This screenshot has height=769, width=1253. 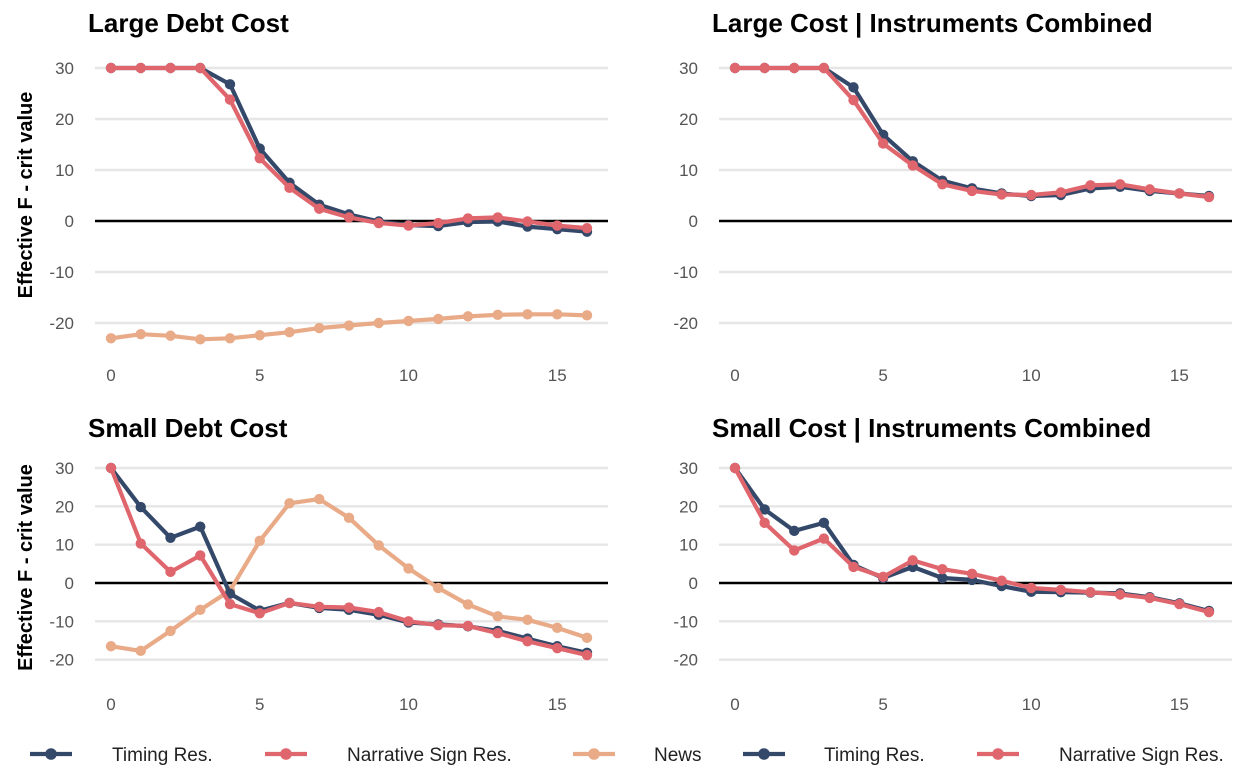 What do you see at coordinates (64, 119) in the screenshot?
I see `y-tick-label: 20` at bounding box center [64, 119].